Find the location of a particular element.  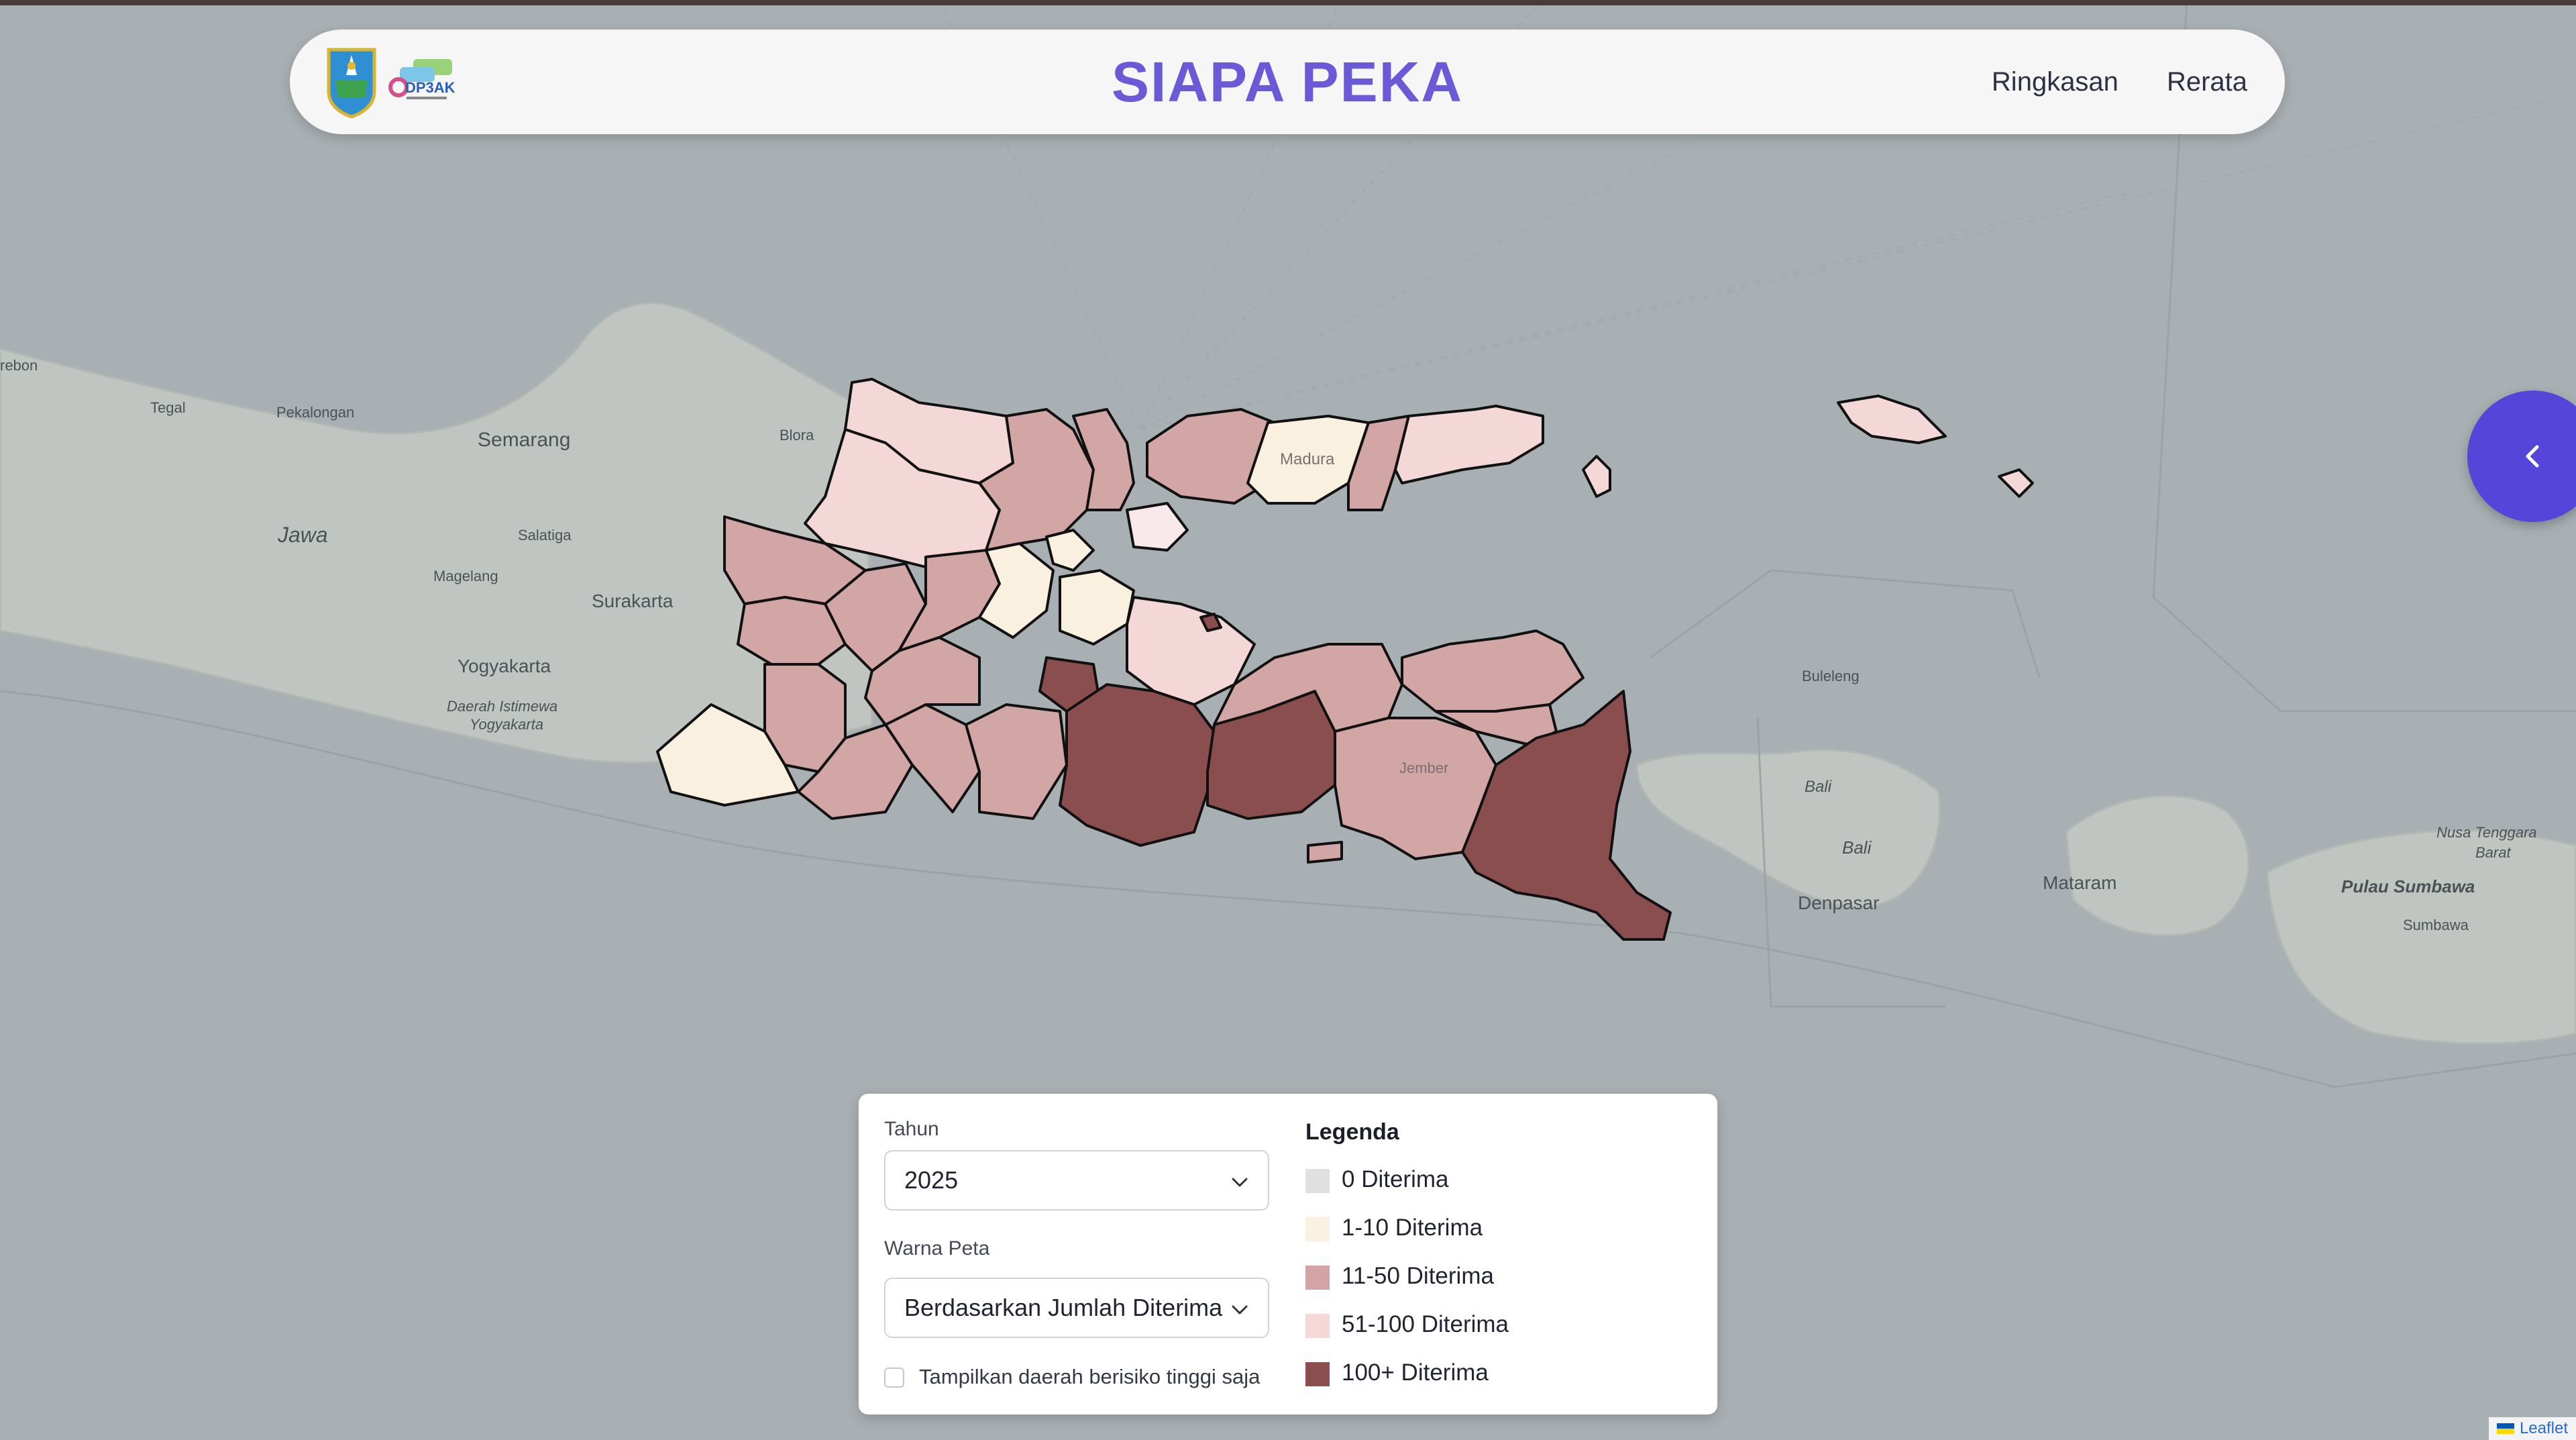

label-ntb-2: Barat is located at coordinates (2493, 852).